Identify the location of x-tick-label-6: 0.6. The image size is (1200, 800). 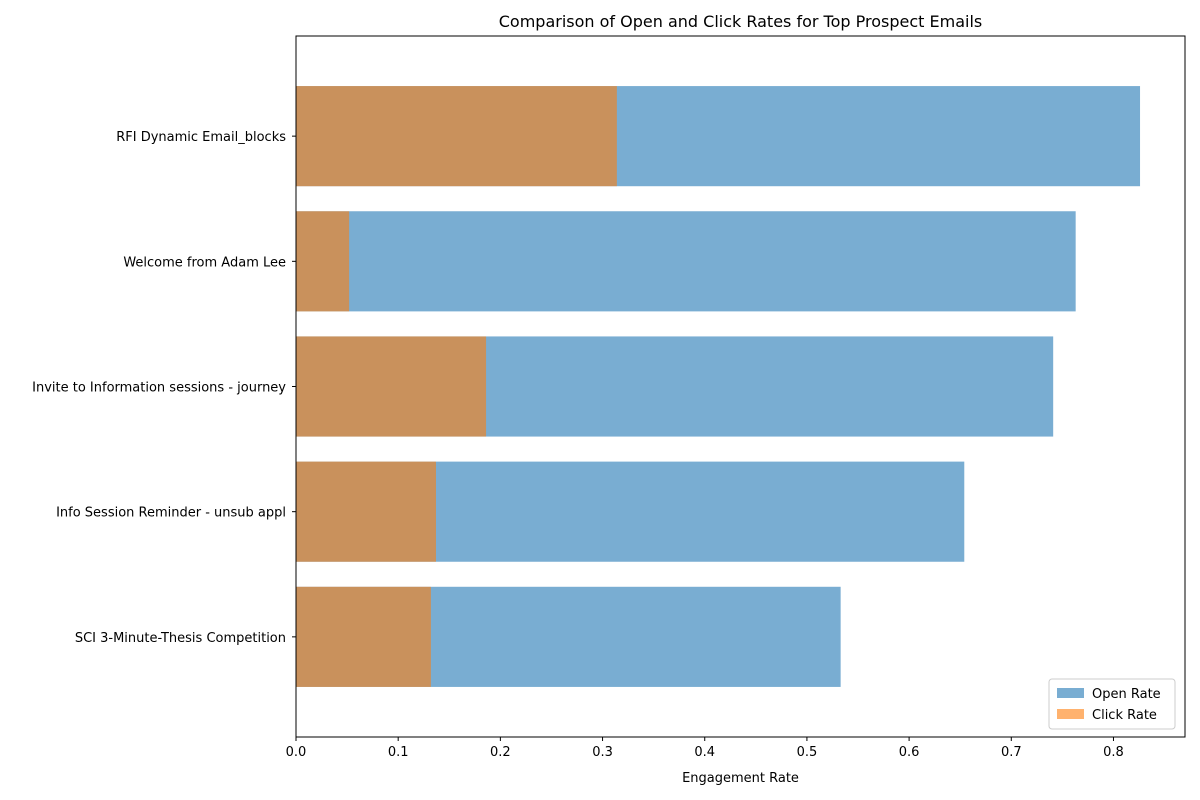
(909, 752).